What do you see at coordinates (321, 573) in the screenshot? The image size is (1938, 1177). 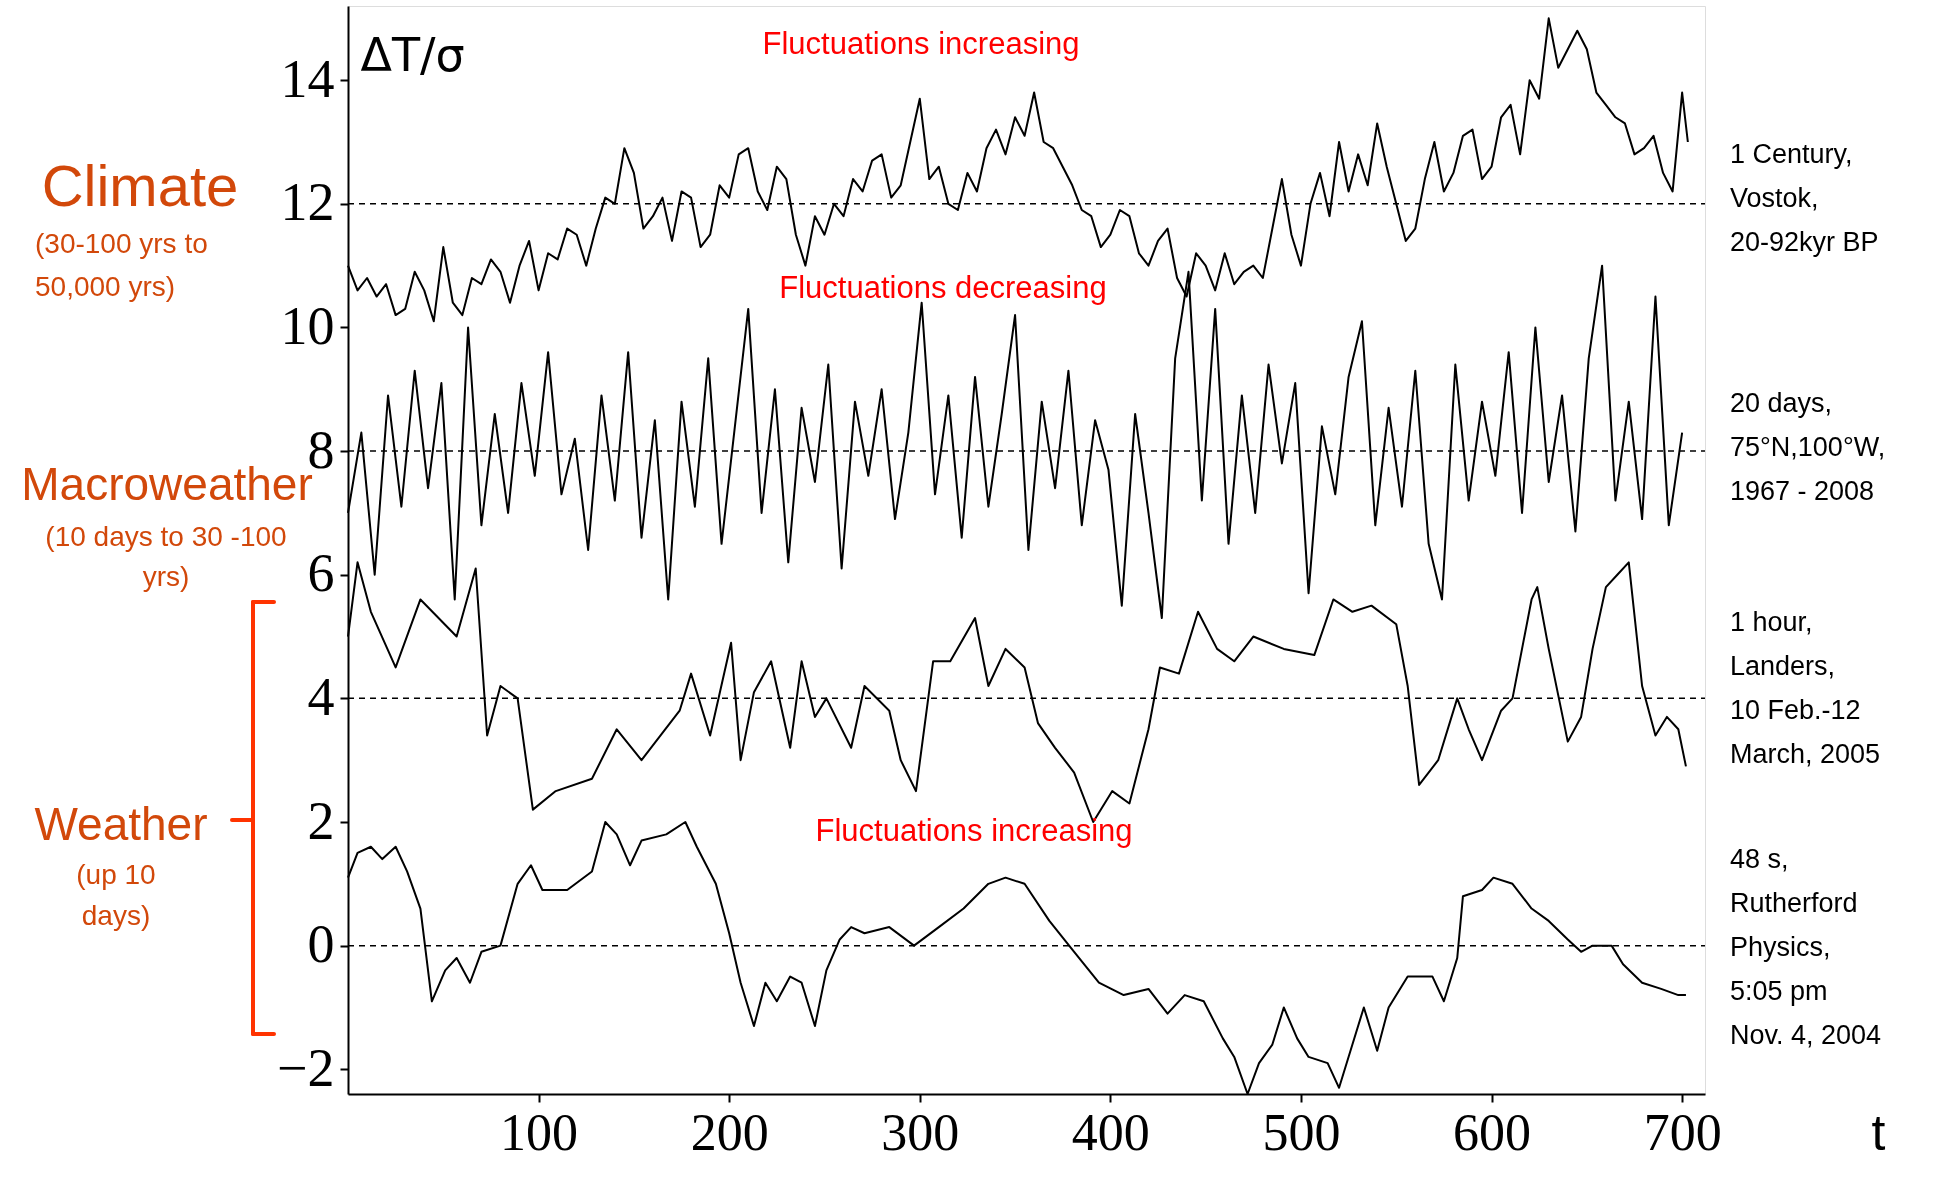 I see `y-tick-label: 6` at bounding box center [321, 573].